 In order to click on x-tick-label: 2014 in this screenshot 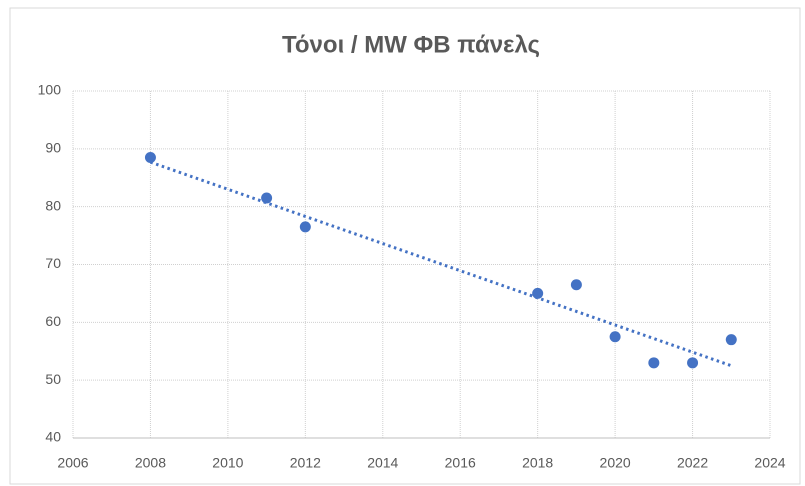, I will do `click(382, 463)`.